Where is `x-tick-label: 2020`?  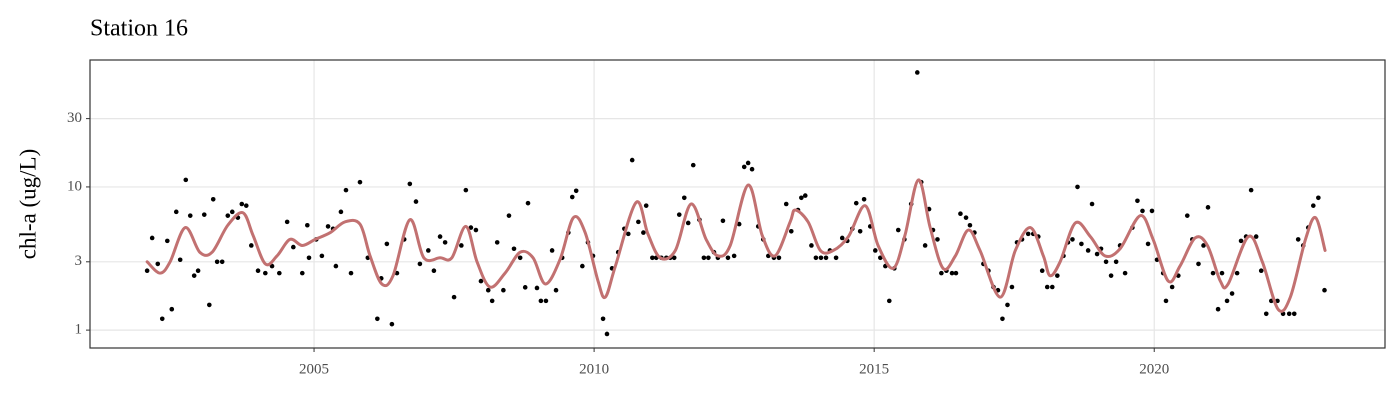
x-tick-label: 2020 is located at coordinates (1154, 369).